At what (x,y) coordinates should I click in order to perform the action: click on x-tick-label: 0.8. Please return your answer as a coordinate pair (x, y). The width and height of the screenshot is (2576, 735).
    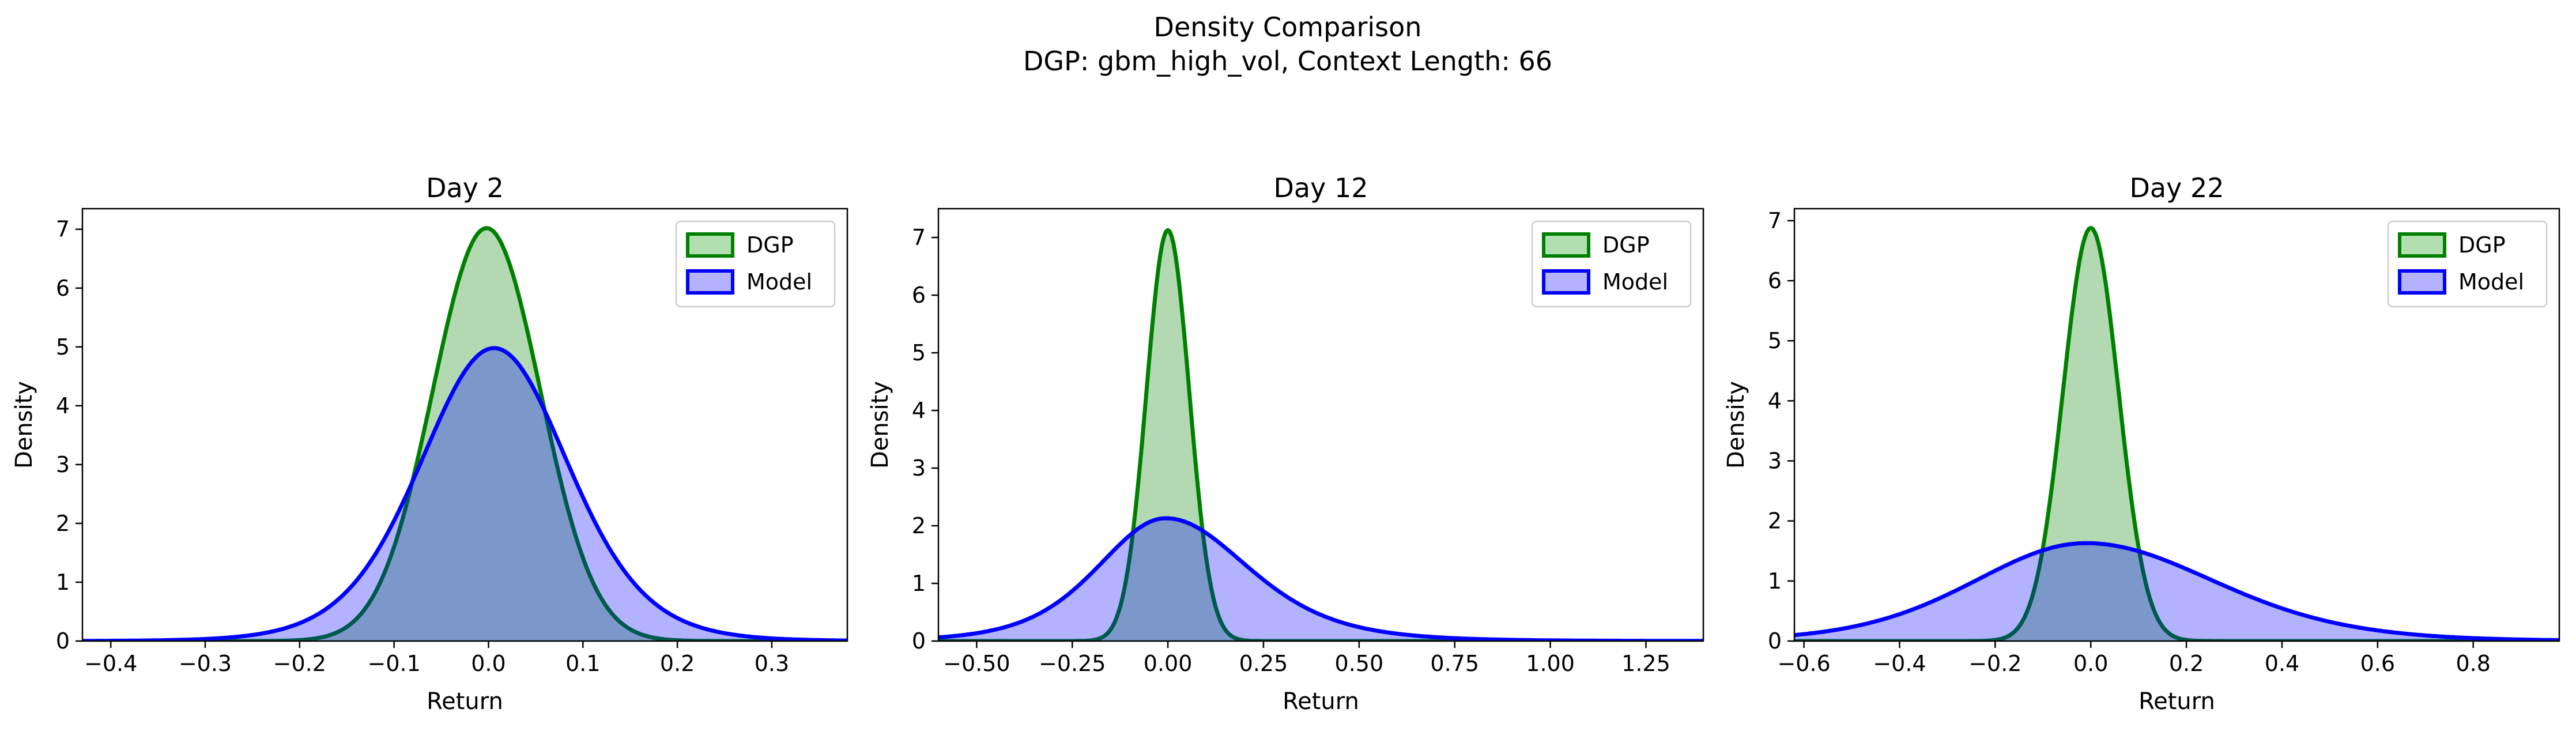
    Looking at the image, I should click on (2473, 663).